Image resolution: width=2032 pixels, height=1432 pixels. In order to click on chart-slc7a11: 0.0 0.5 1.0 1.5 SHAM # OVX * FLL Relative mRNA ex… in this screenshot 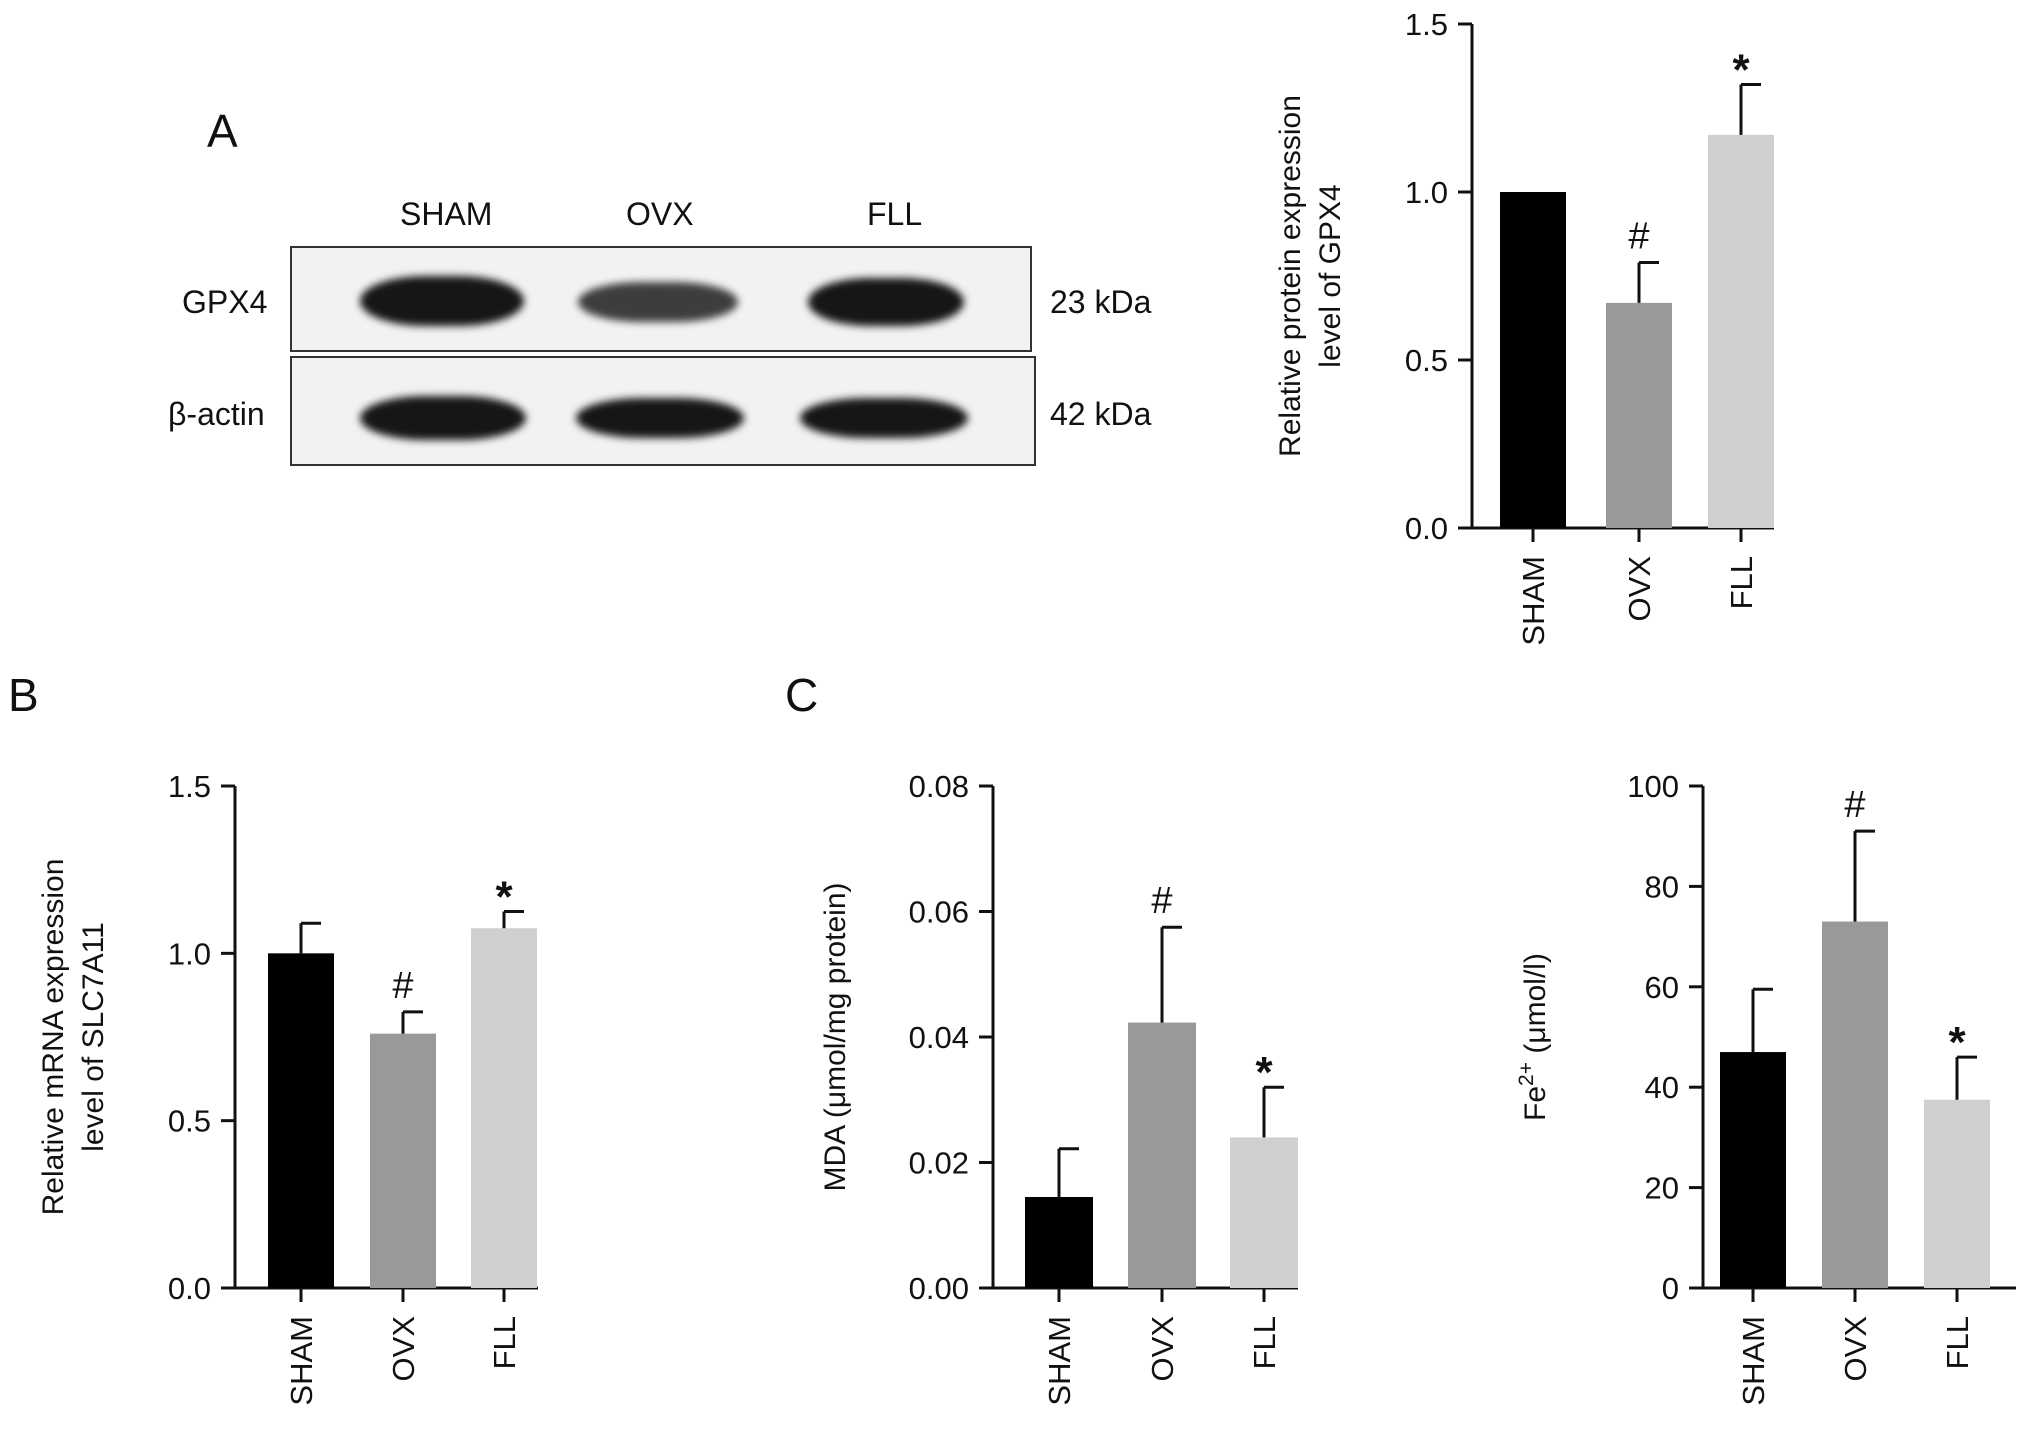, I will do `click(287, 1087)`.